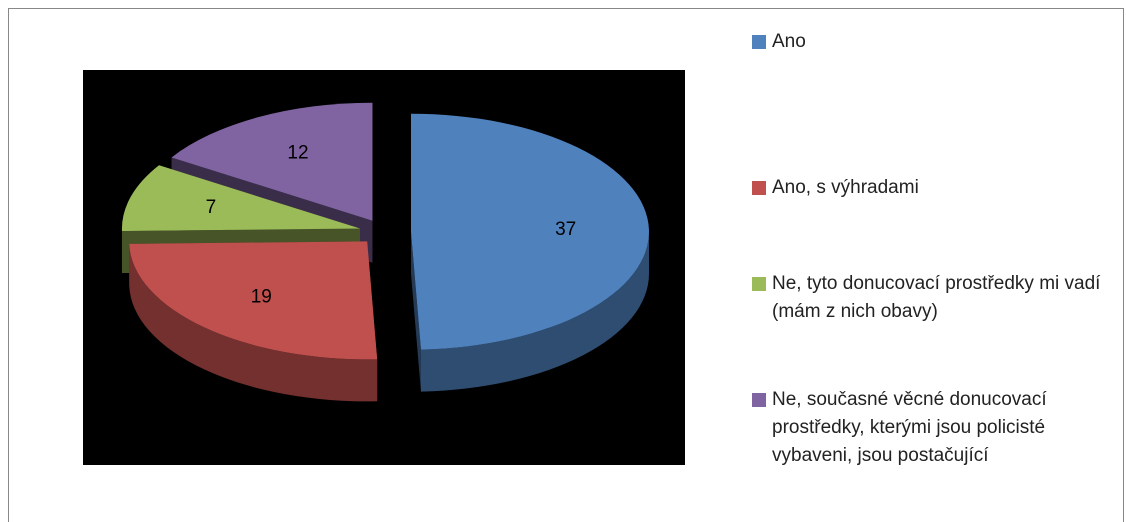  What do you see at coordinates (297, 153) in the screenshot?
I see `data-label: 12` at bounding box center [297, 153].